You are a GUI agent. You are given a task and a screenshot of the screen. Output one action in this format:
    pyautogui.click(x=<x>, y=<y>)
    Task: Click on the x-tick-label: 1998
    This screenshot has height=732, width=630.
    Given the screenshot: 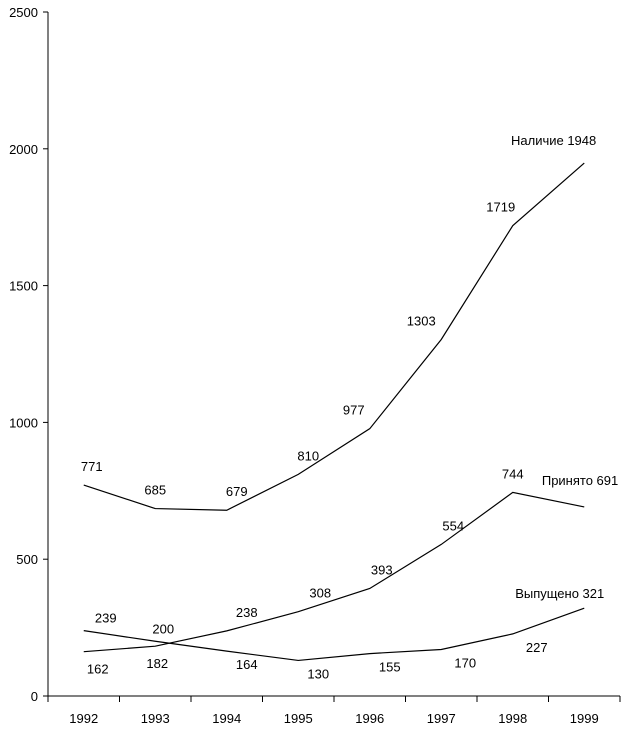 What is the action you would take?
    pyautogui.click(x=512, y=718)
    